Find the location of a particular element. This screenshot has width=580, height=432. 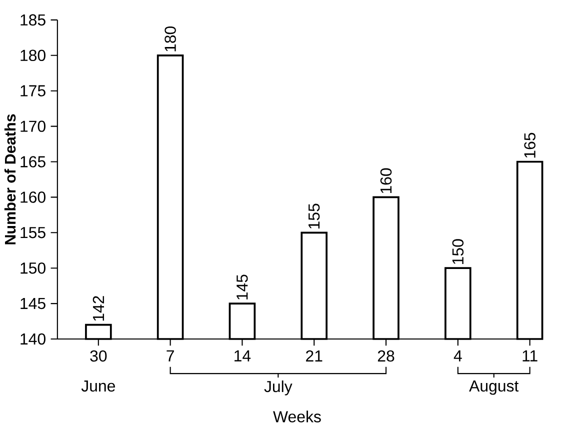

x-tick-label: 7 is located at coordinates (170, 356).